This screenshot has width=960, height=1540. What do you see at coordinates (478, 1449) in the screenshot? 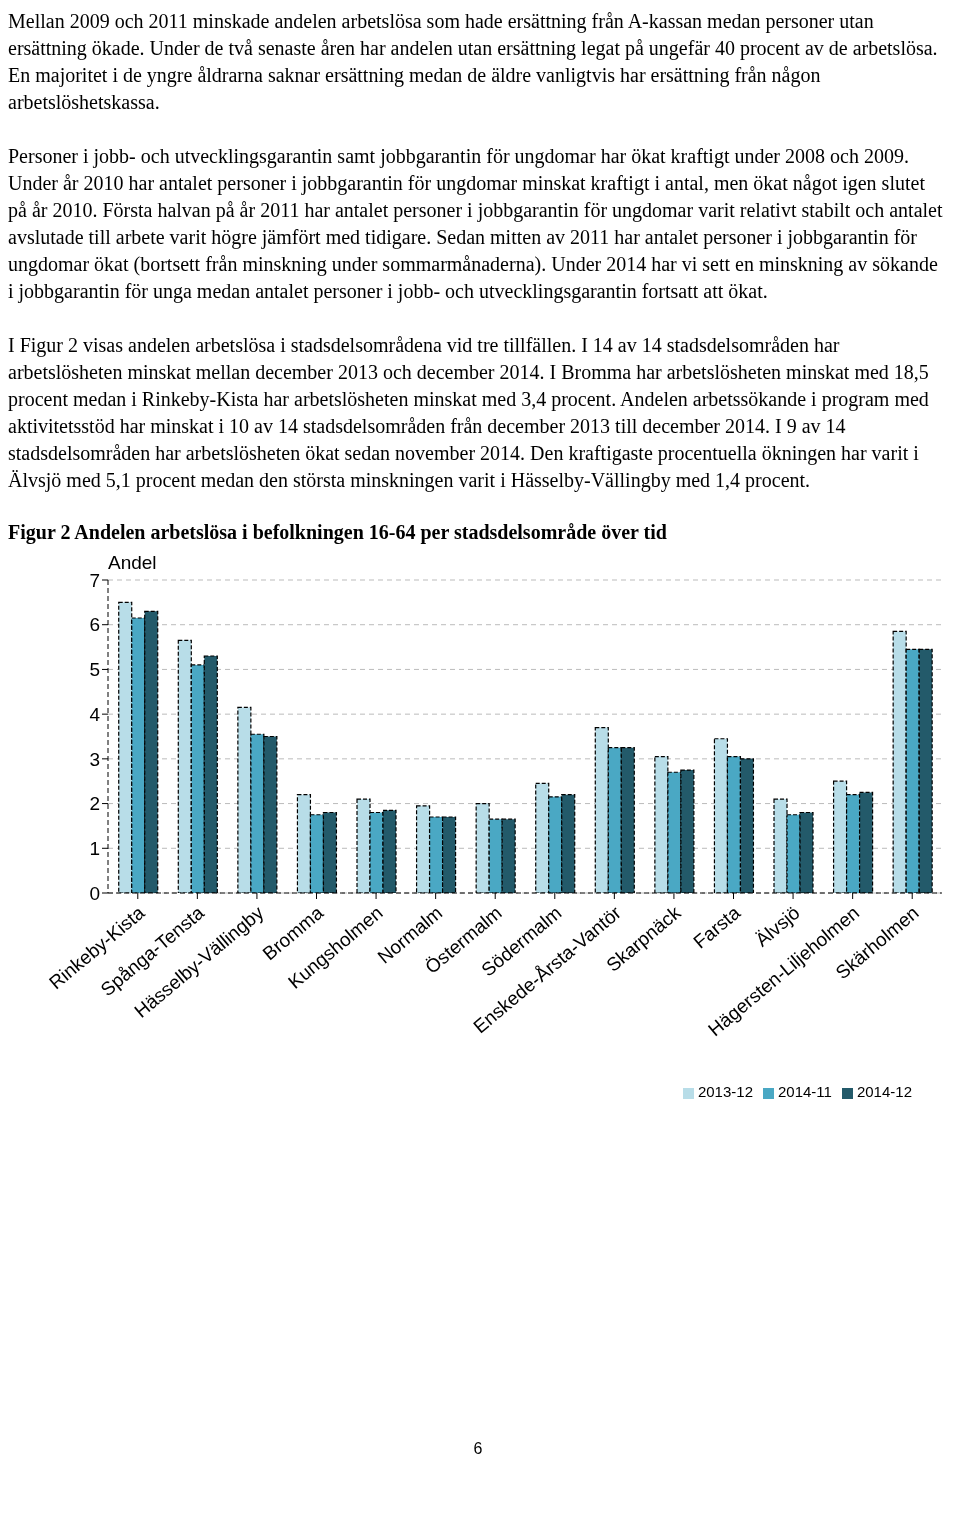
I see `text: 6` at bounding box center [478, 1449].